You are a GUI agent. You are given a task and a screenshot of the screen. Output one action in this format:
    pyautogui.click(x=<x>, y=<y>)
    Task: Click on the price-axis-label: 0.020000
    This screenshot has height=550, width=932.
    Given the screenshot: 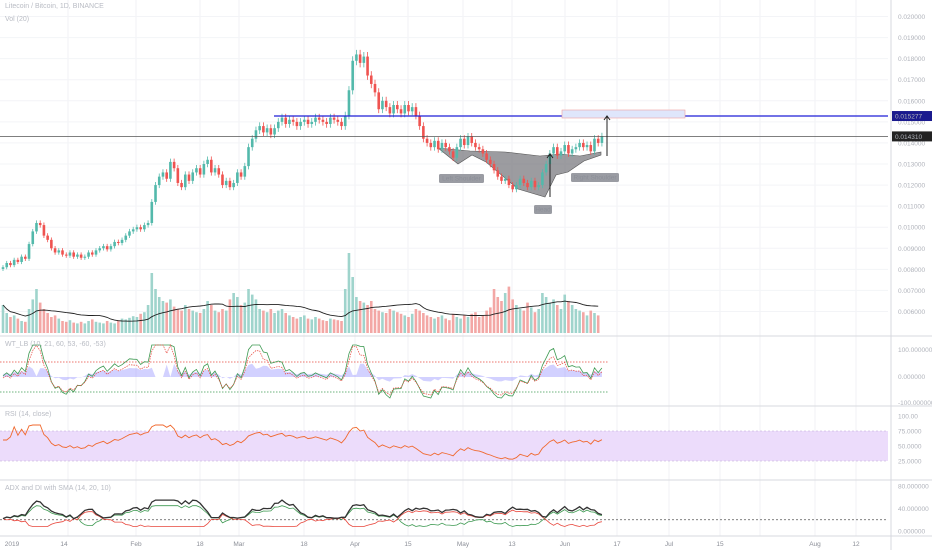 What is the action you would take?
    pyautogui.click(x=911, y=17)
    